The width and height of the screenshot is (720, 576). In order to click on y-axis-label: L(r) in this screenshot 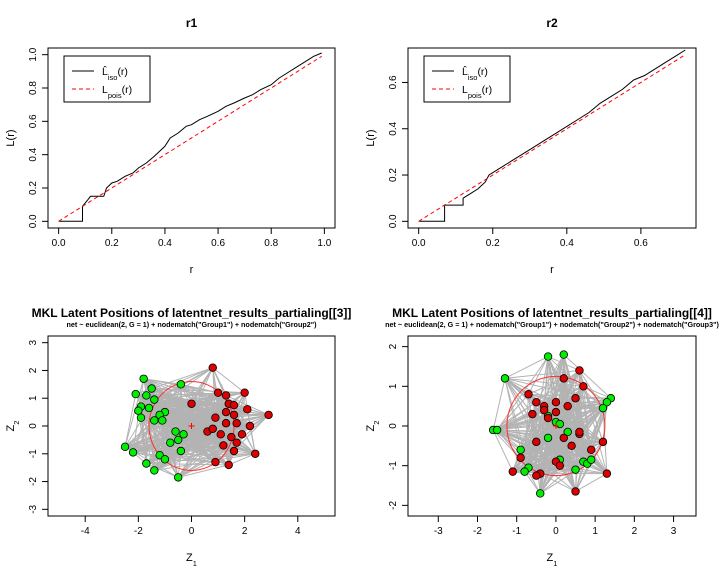, I will do `click(371, 137)`.